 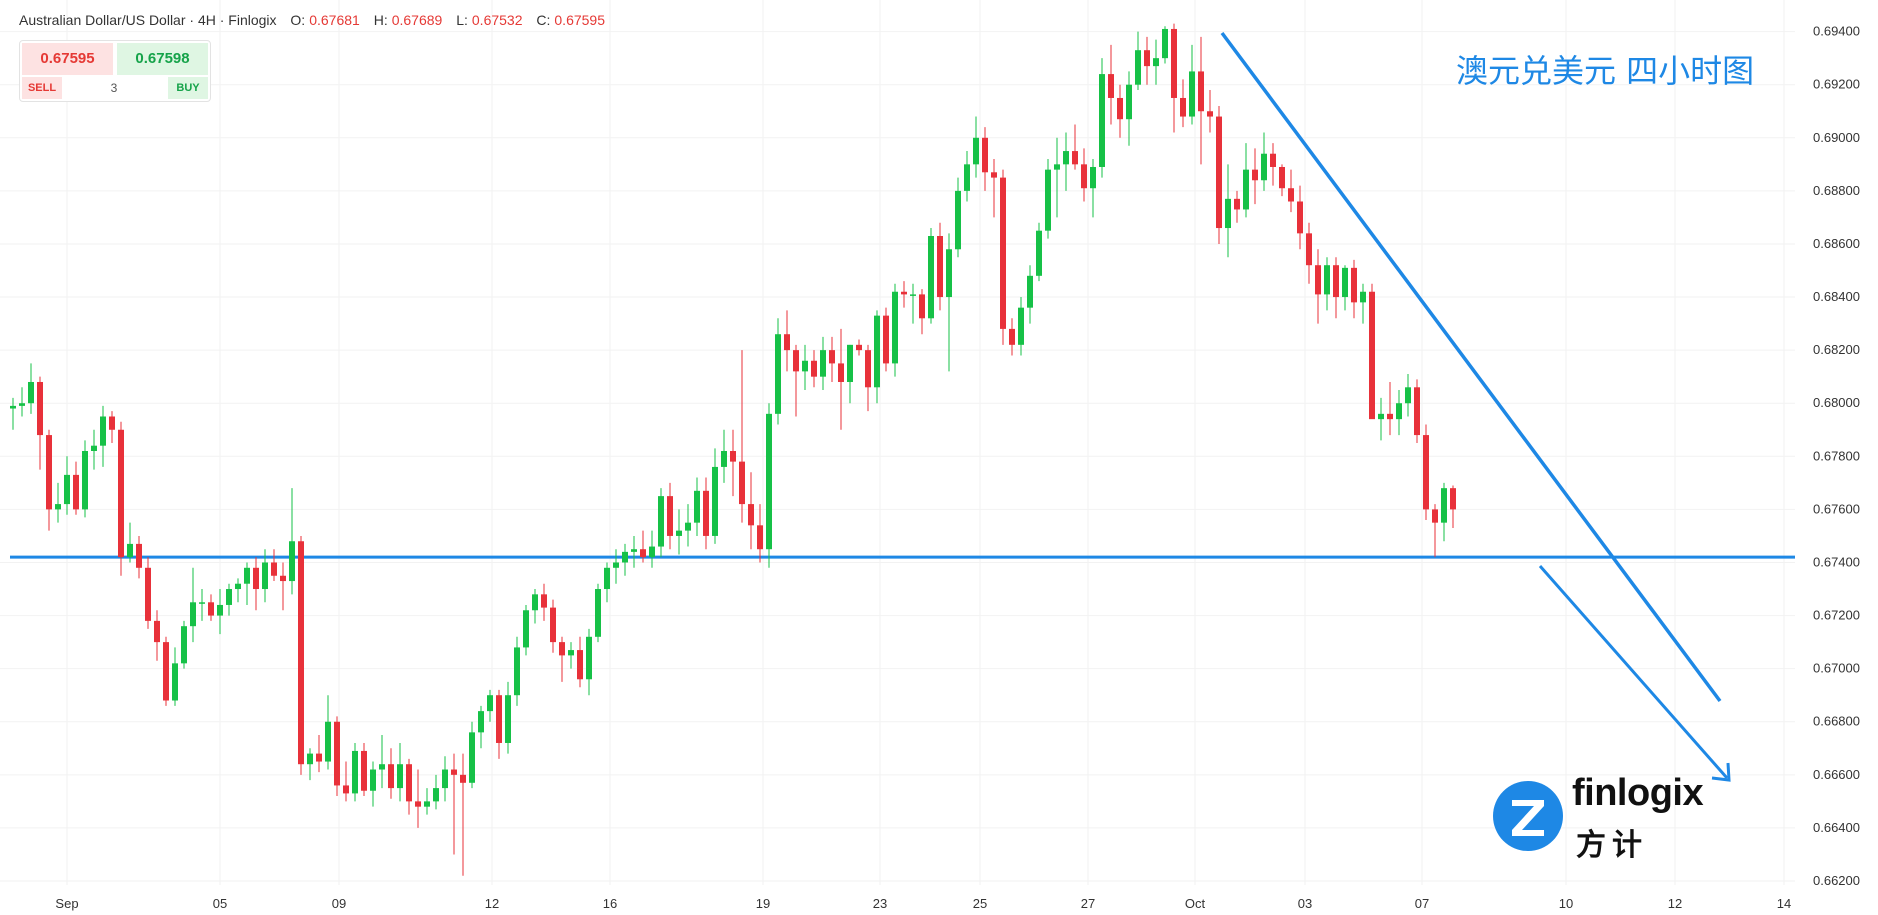 I want to click on sell-button: SELL, so click(x=42, y=88).